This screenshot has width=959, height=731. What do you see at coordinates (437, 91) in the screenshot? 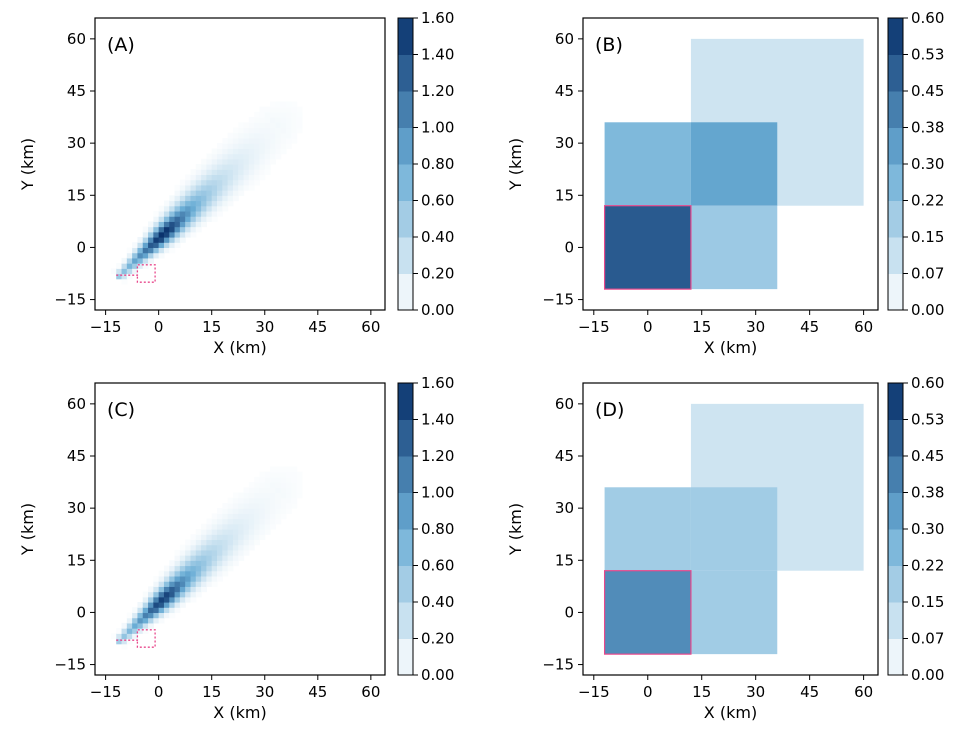
I see `colorbar-tick-label: 1.20` at bounding box center [437, 91].